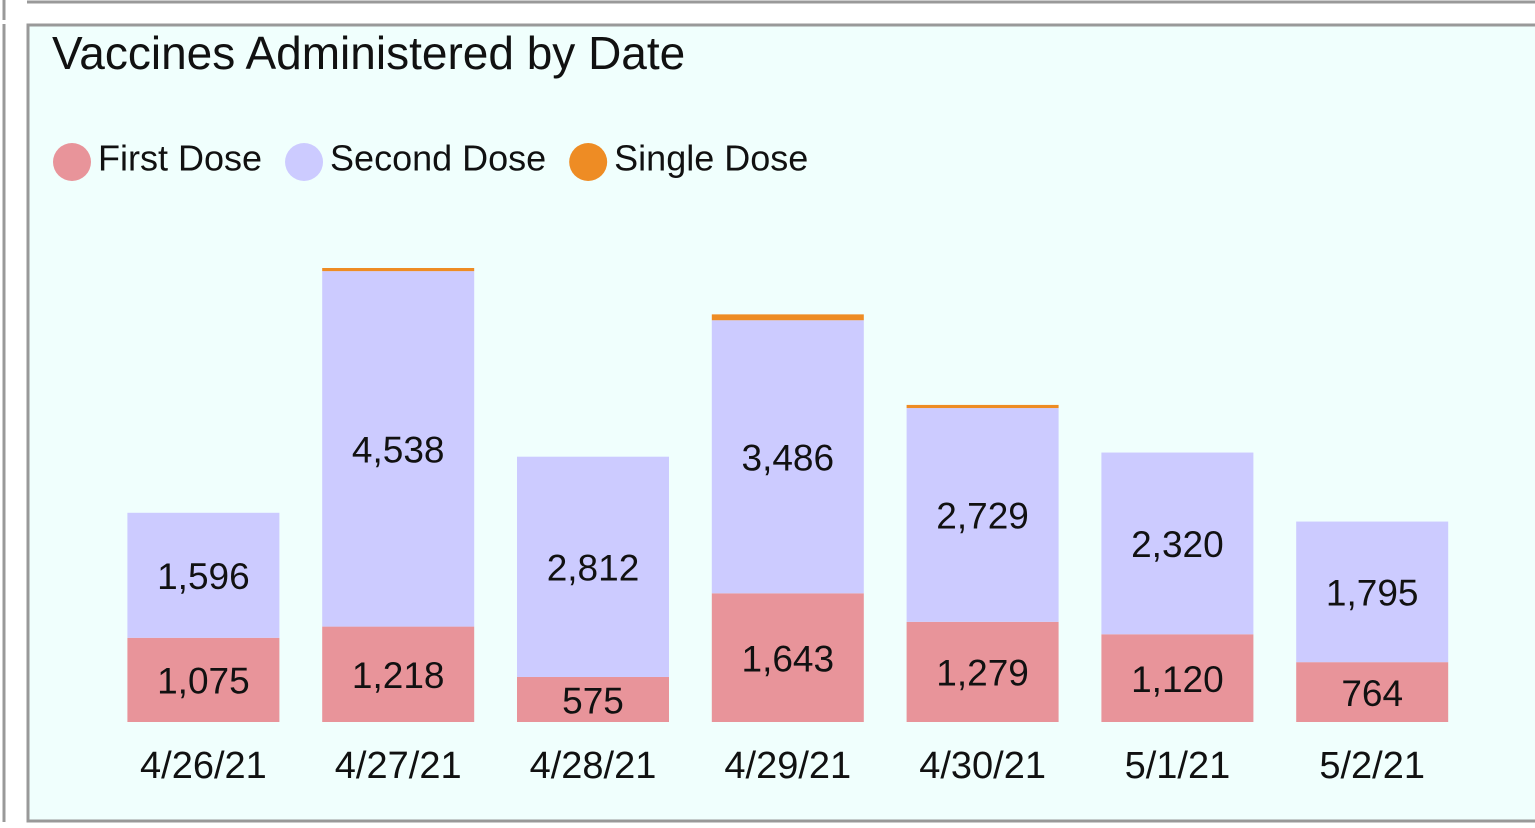  What do you see at coordinates (368, 53) in the screenshot?
I see `chart-title: Vaccines Administered by Date` at bounding box center [368, 53].